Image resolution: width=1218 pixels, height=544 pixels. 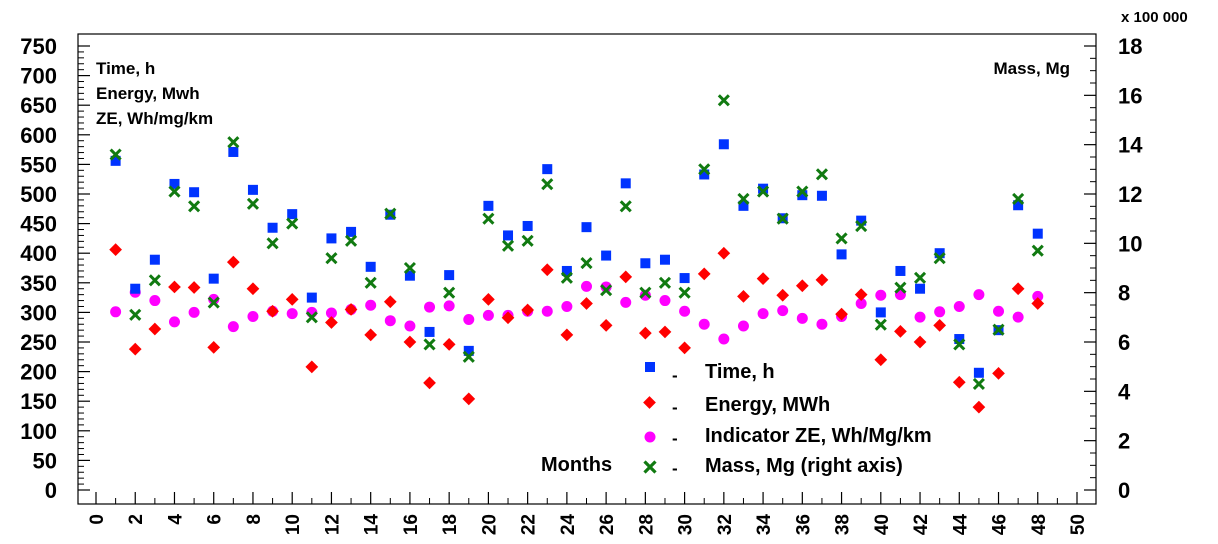 What do you see at coordinates (372, 525) in the screenshot?
I see `x-tick-label: 14` at bounding box center [372, 525].